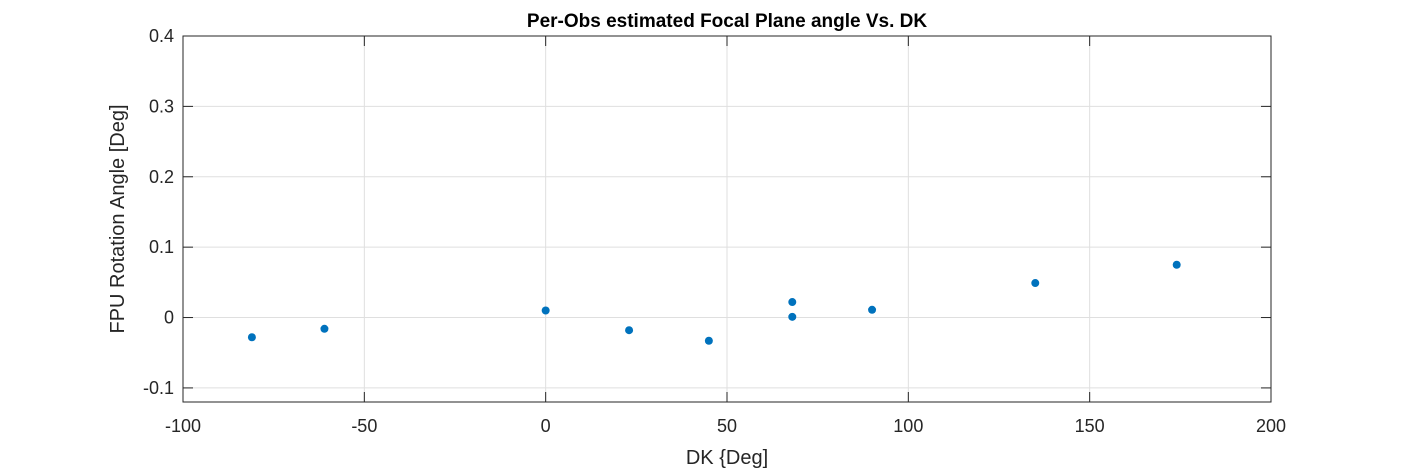  I want to click on y-tick-label: 0.4, so click(161, 36).